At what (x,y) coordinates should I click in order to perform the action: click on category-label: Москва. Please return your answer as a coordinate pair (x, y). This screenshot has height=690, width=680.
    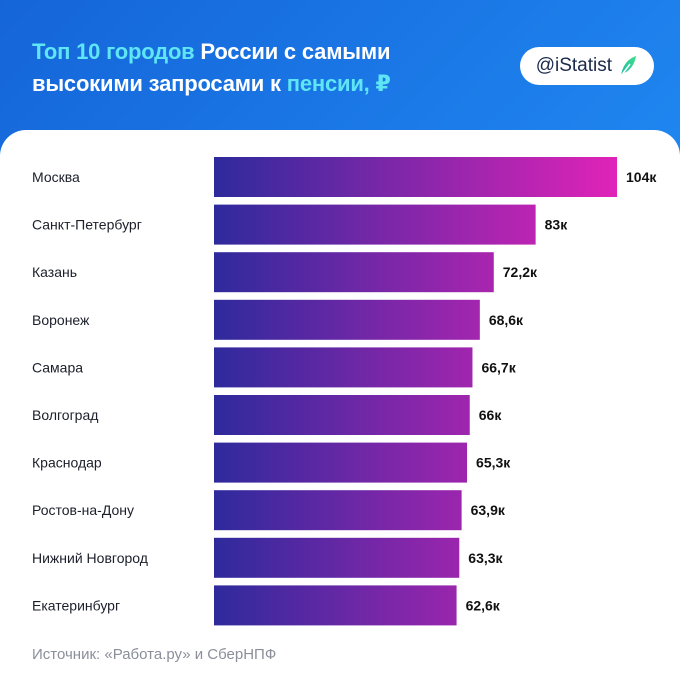
    Looking at the image, I should click on (56, 177).